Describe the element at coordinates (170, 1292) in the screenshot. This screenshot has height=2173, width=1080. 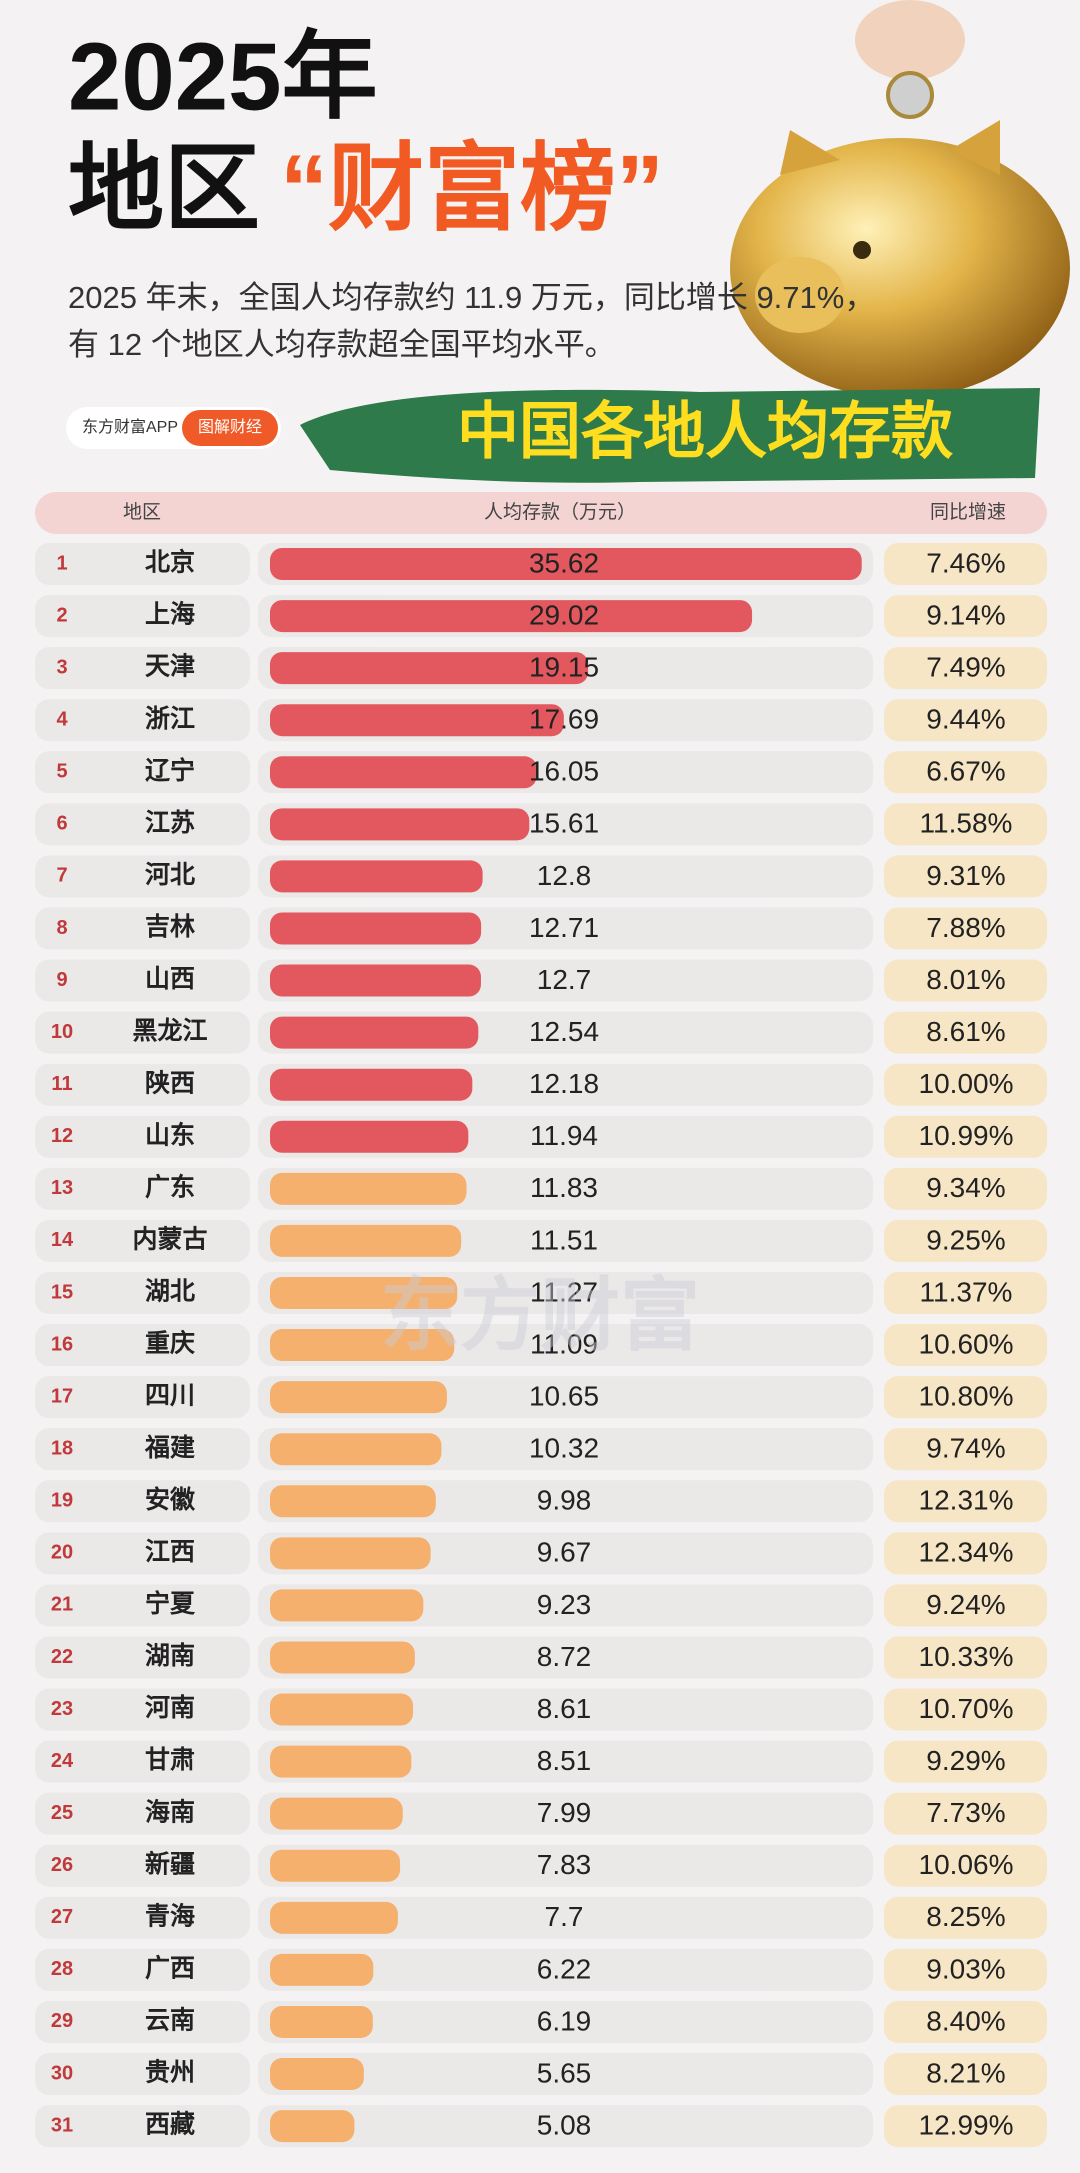
I see `region: 湖北` at that location.